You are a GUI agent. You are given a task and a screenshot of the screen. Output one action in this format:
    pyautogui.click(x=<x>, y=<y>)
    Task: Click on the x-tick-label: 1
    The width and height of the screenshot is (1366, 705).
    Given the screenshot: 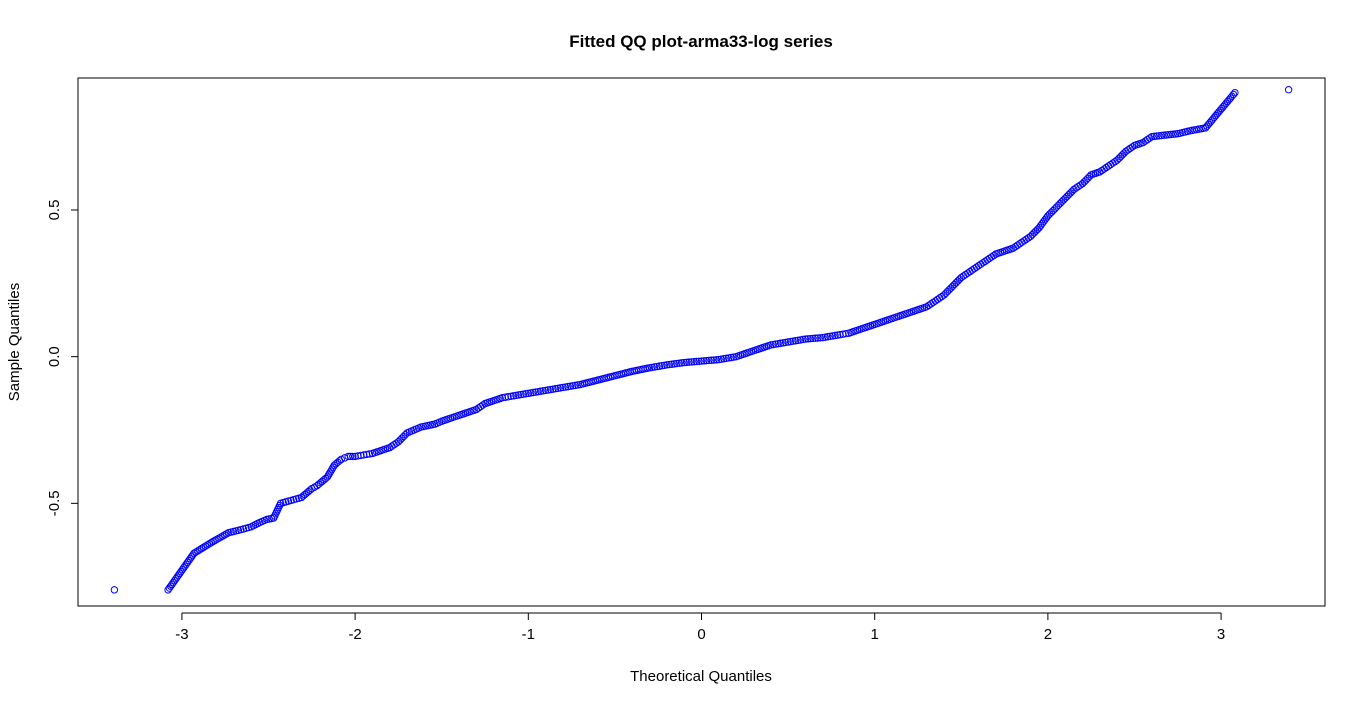 What is the action you would take?
    pyautogui.click(x=875, y=634)
    